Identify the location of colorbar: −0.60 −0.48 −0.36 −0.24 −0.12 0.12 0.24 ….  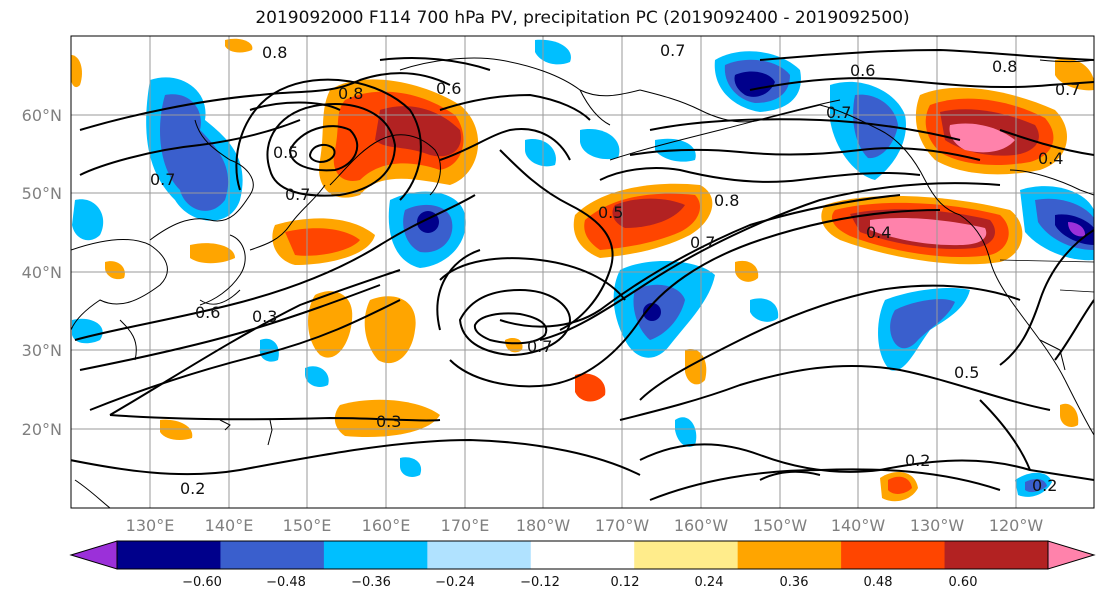
(582, 565).